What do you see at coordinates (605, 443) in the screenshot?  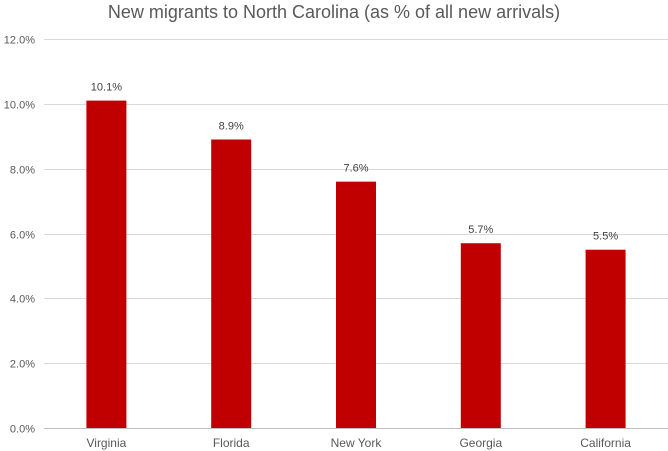 I see `x-tick-label: California` at bounding box center [605, 443].